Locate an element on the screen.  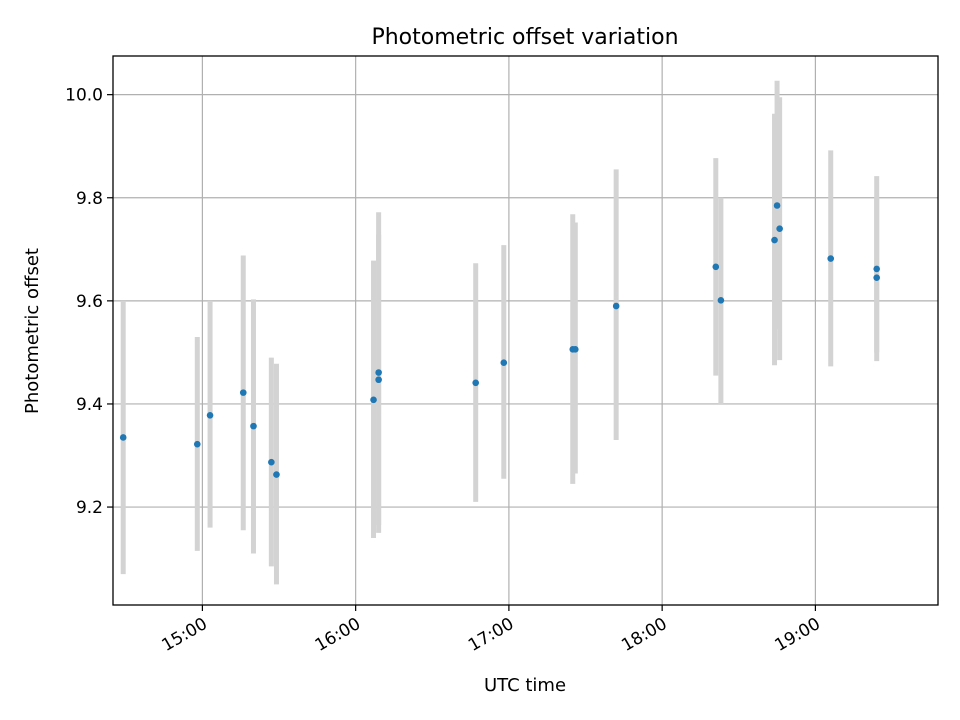
x-tick-label: 19:00 is located at coordinates (797, 635).